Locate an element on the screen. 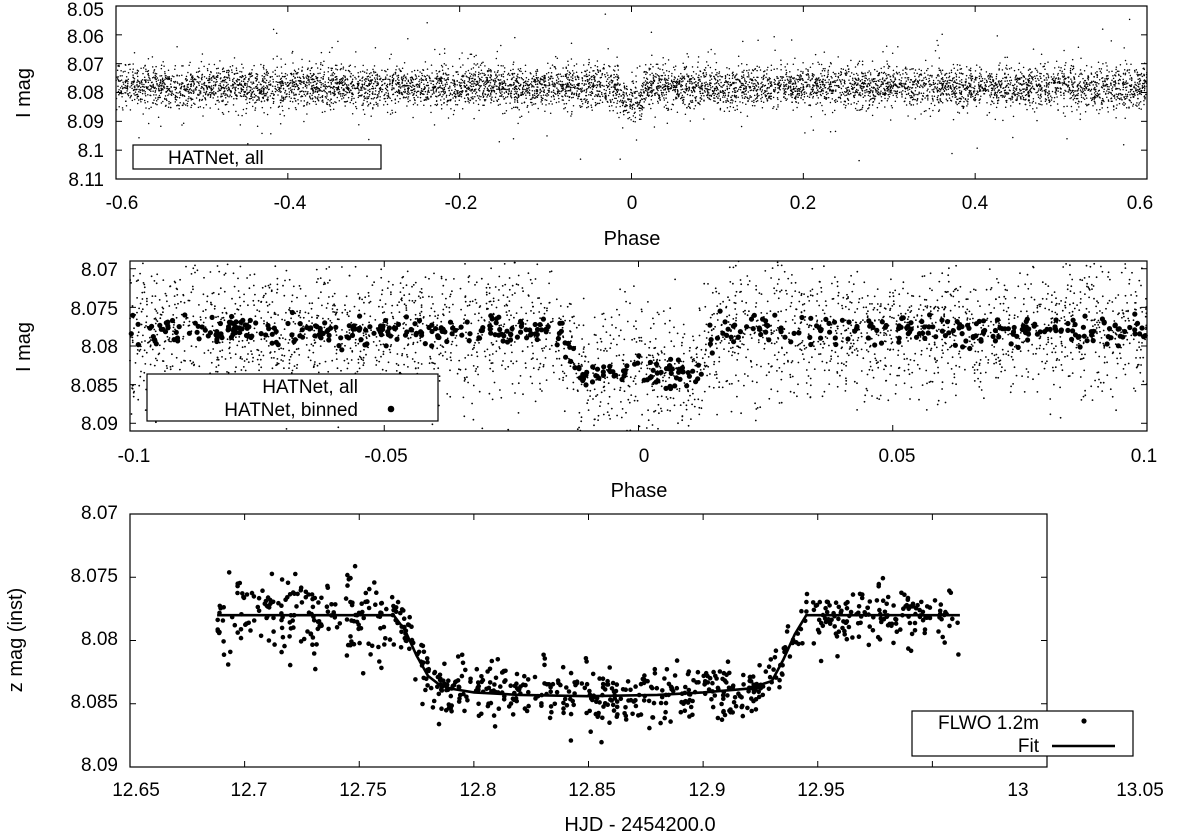 This screenshot has width=1178, height=834. panel-1-point-1979 is located at coordinates (343, 94).